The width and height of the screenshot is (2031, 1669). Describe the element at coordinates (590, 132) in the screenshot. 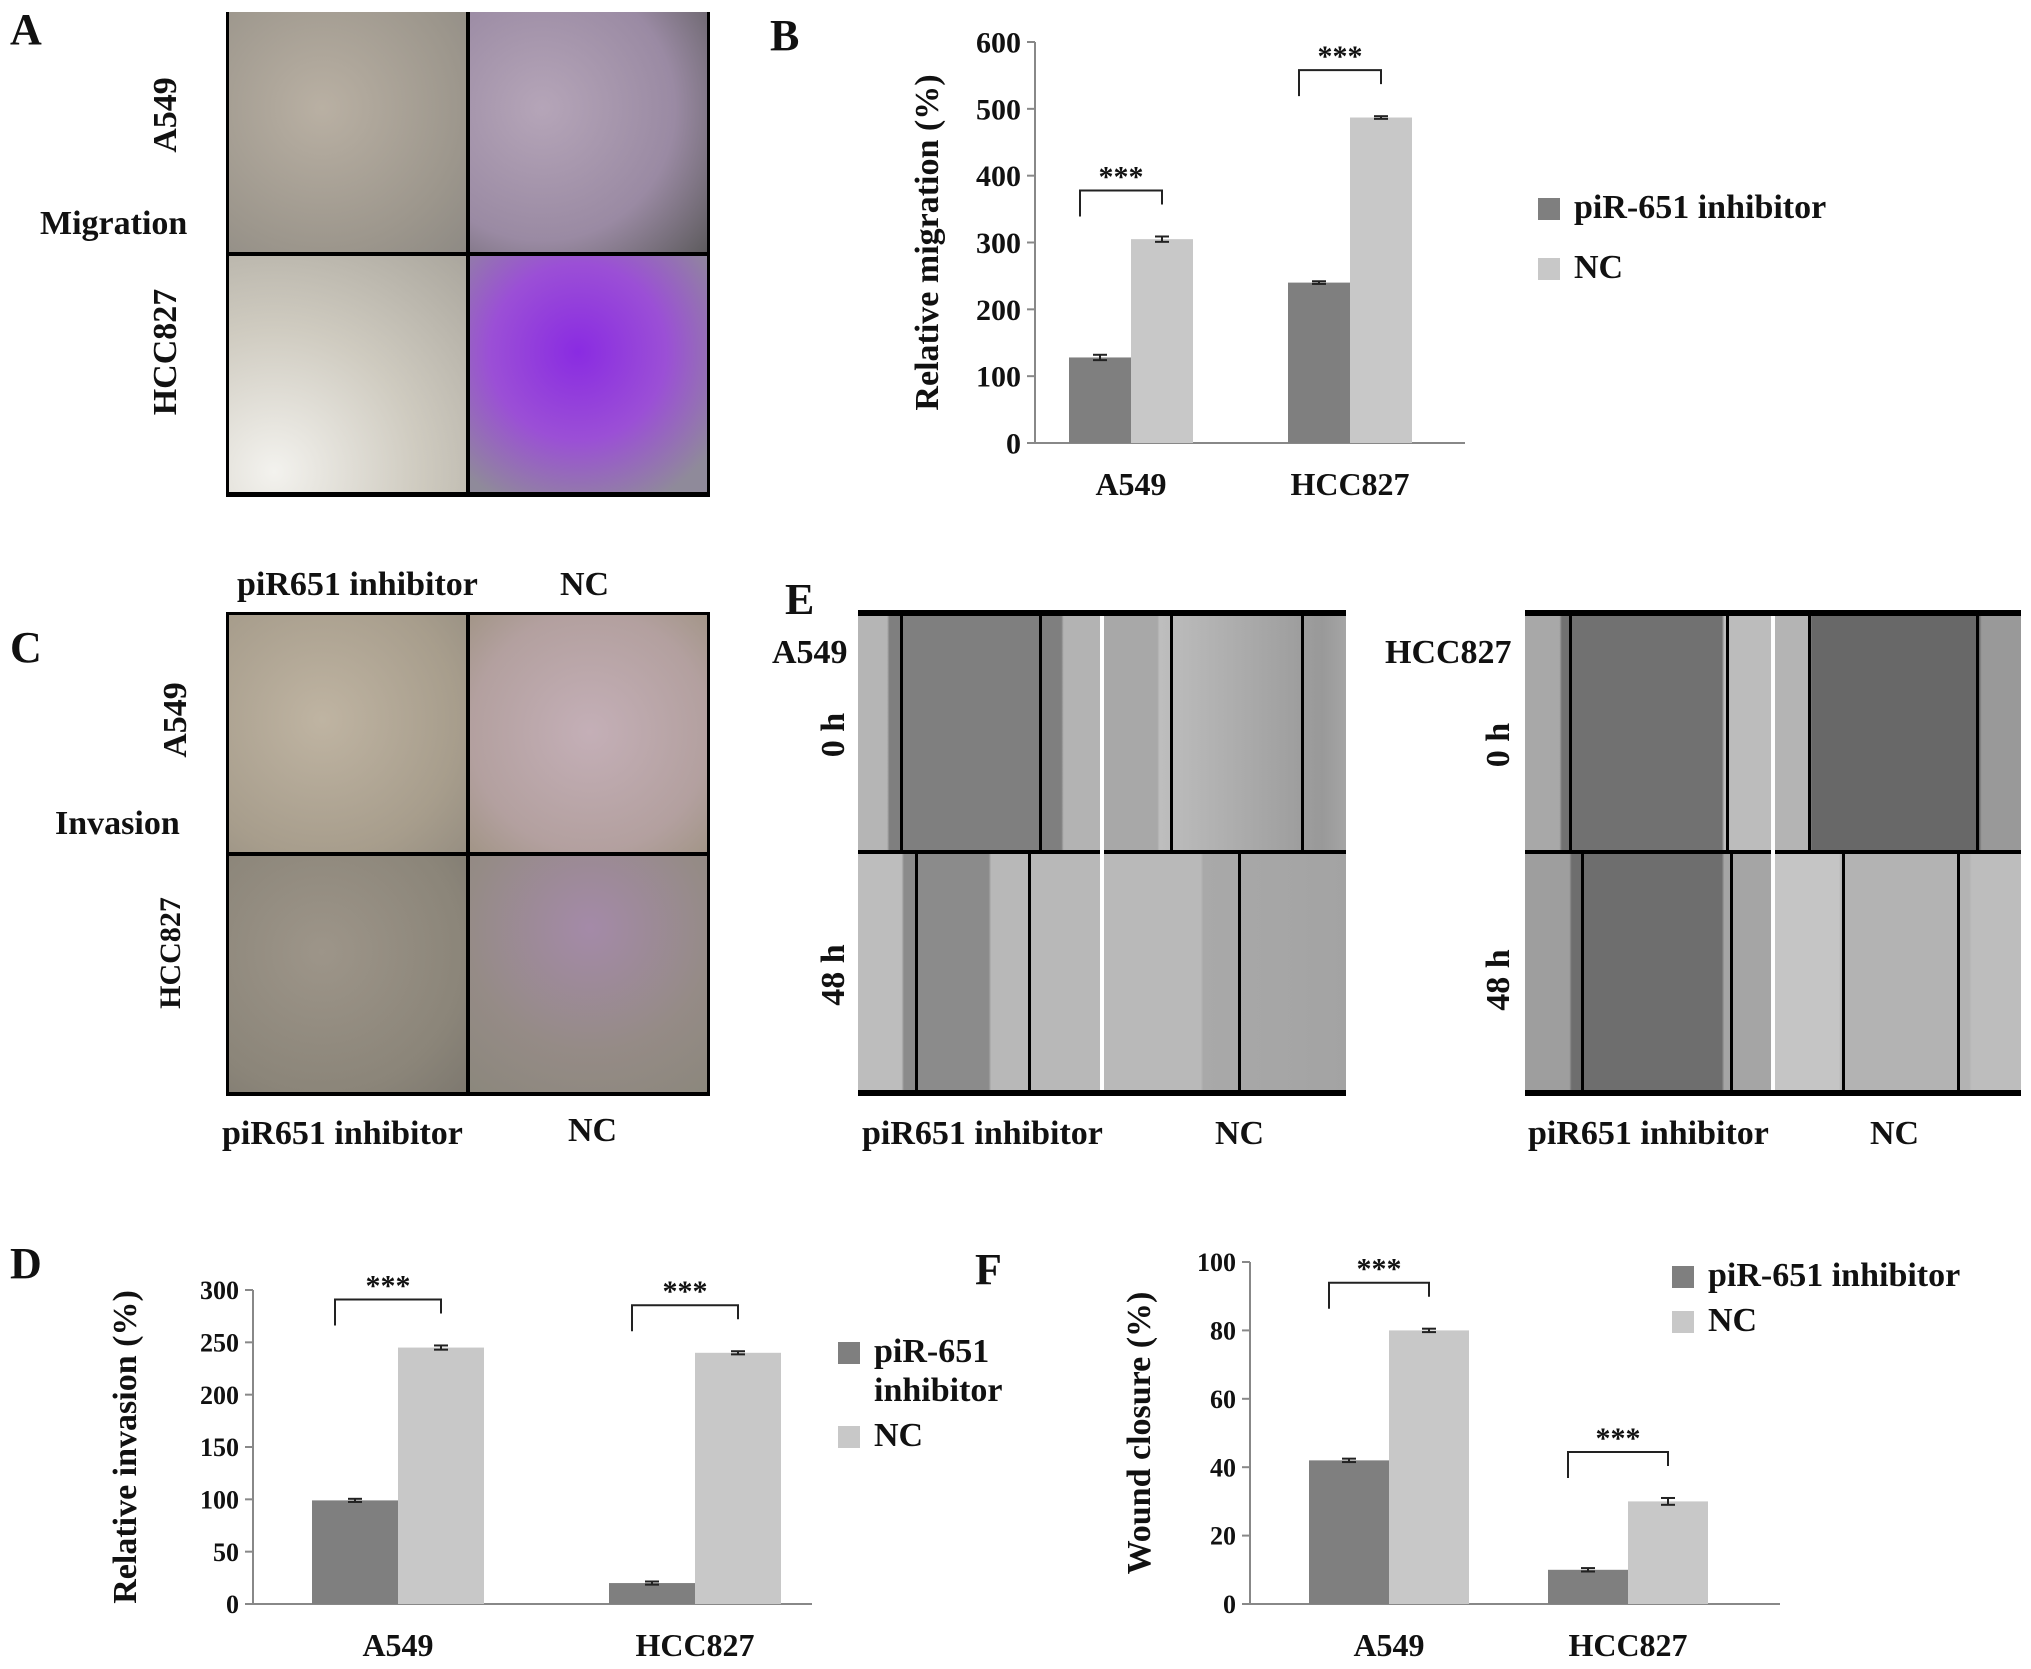

I see `panel-a-image-a549-nc` at that location.